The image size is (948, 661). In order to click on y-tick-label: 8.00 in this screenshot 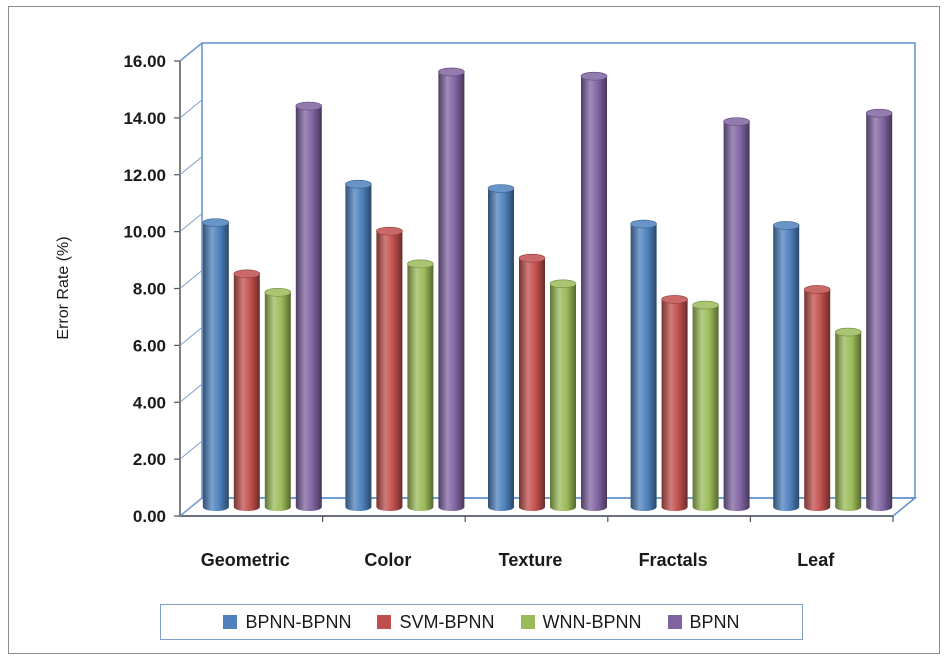, I will do `click(149, 289)`.